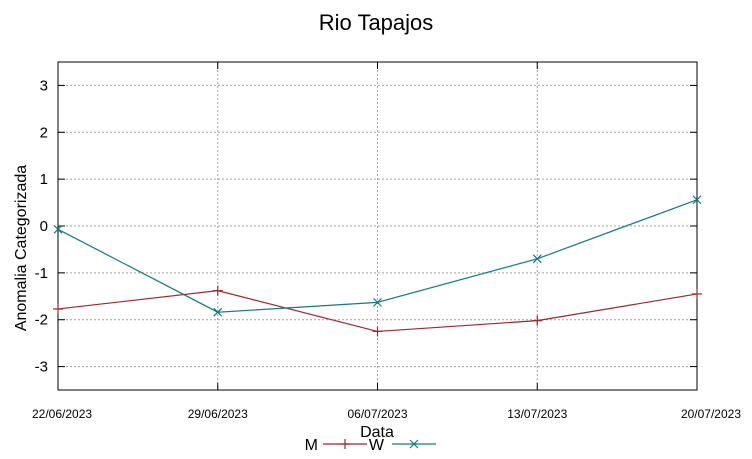 The image size is (752, 459). Describe the element at coordinates (711, 414) in the screenshot. I see `x-tick-label: 20/07/2023` at that location.